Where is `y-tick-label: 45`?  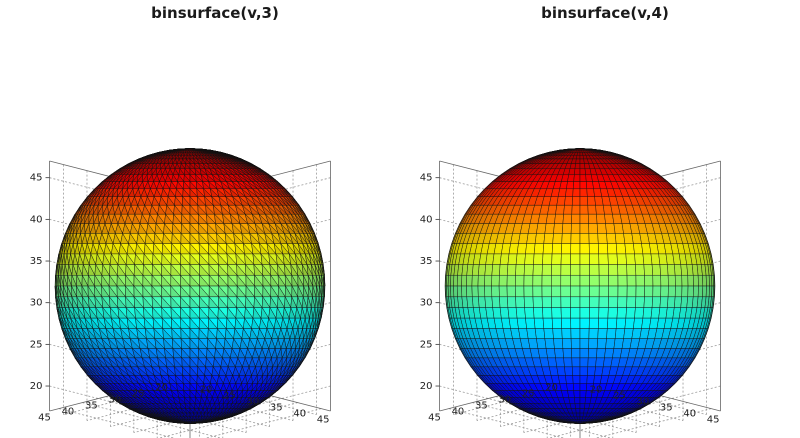
y-tick-label: 45 is located at coordinates (44, 418).